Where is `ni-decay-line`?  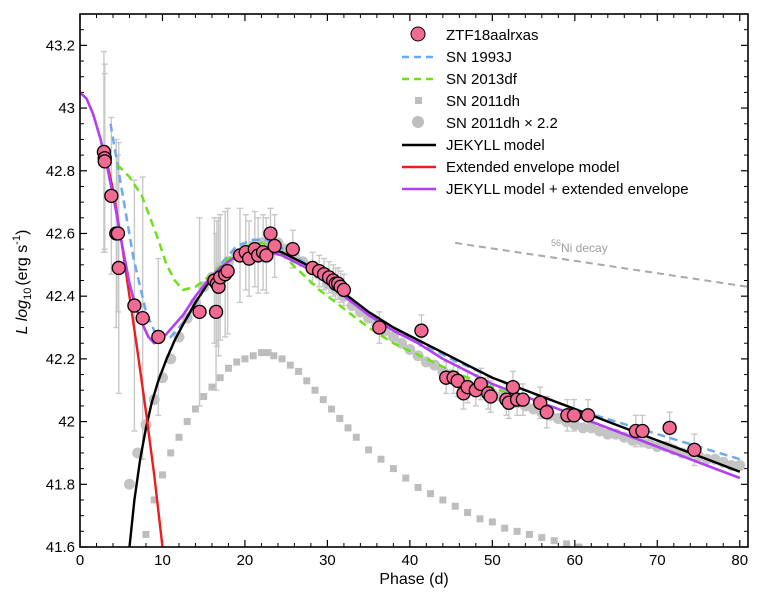 ni-decay-line is located at coordinates (601, 264).